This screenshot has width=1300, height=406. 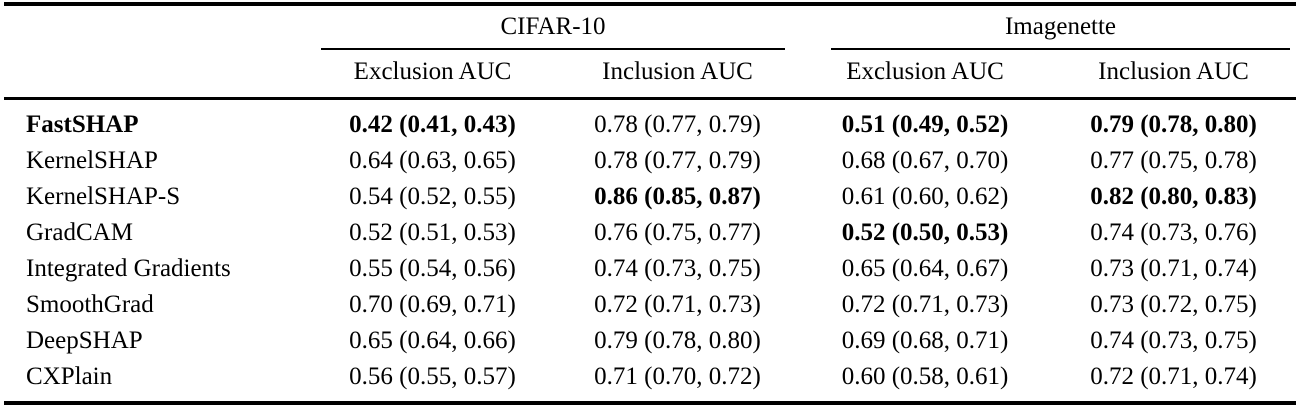 I want to click on value-cell: 0.52 (0.51, 0.53), so click(x=432, y=232).